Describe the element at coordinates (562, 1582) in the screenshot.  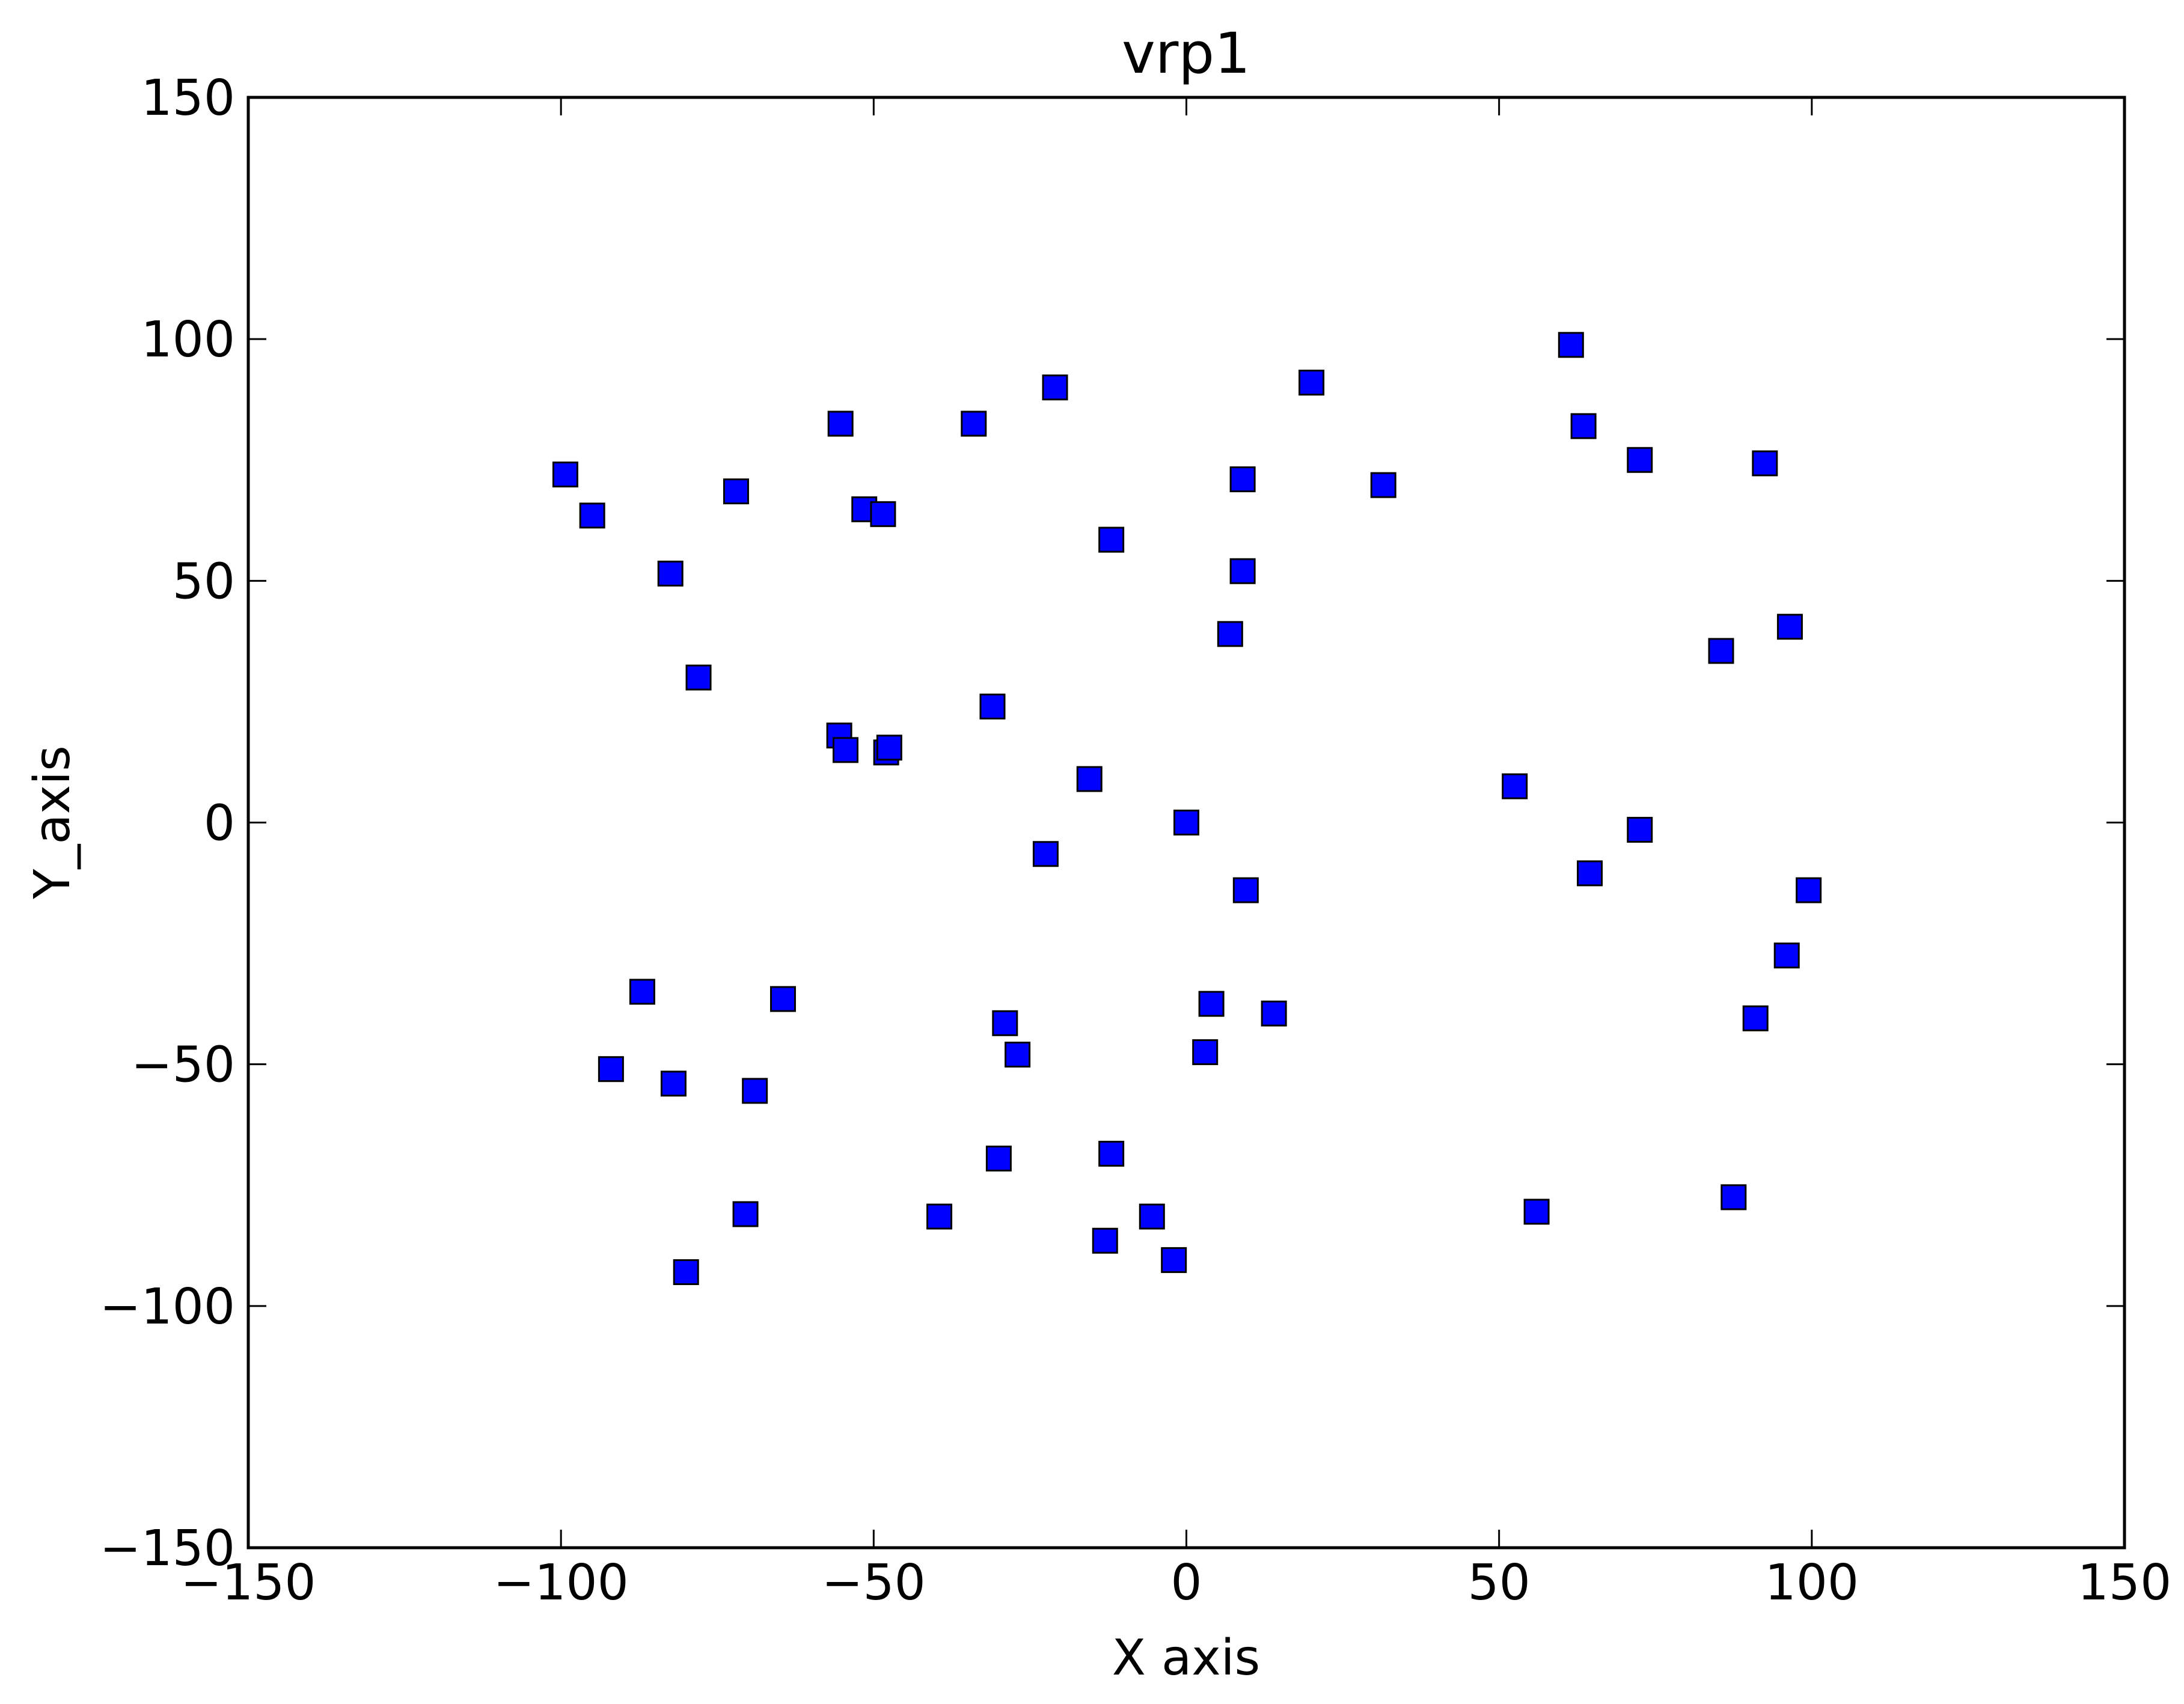
I see `x-tick-label: −100` at that location.